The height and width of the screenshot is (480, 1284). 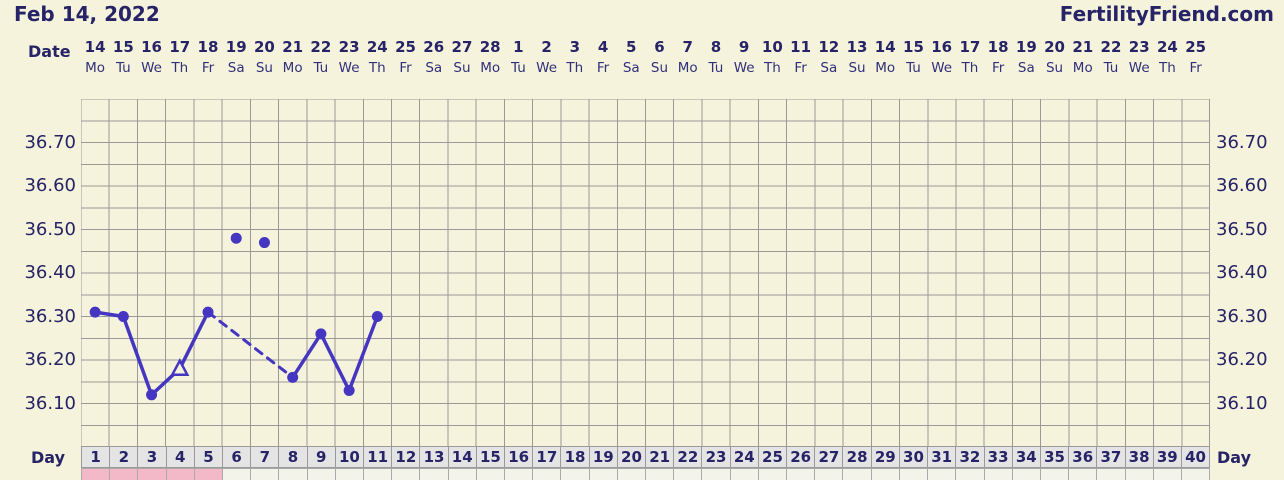 I want to click on cycle-day-cell-33: 33, so click(x=998, y=457).